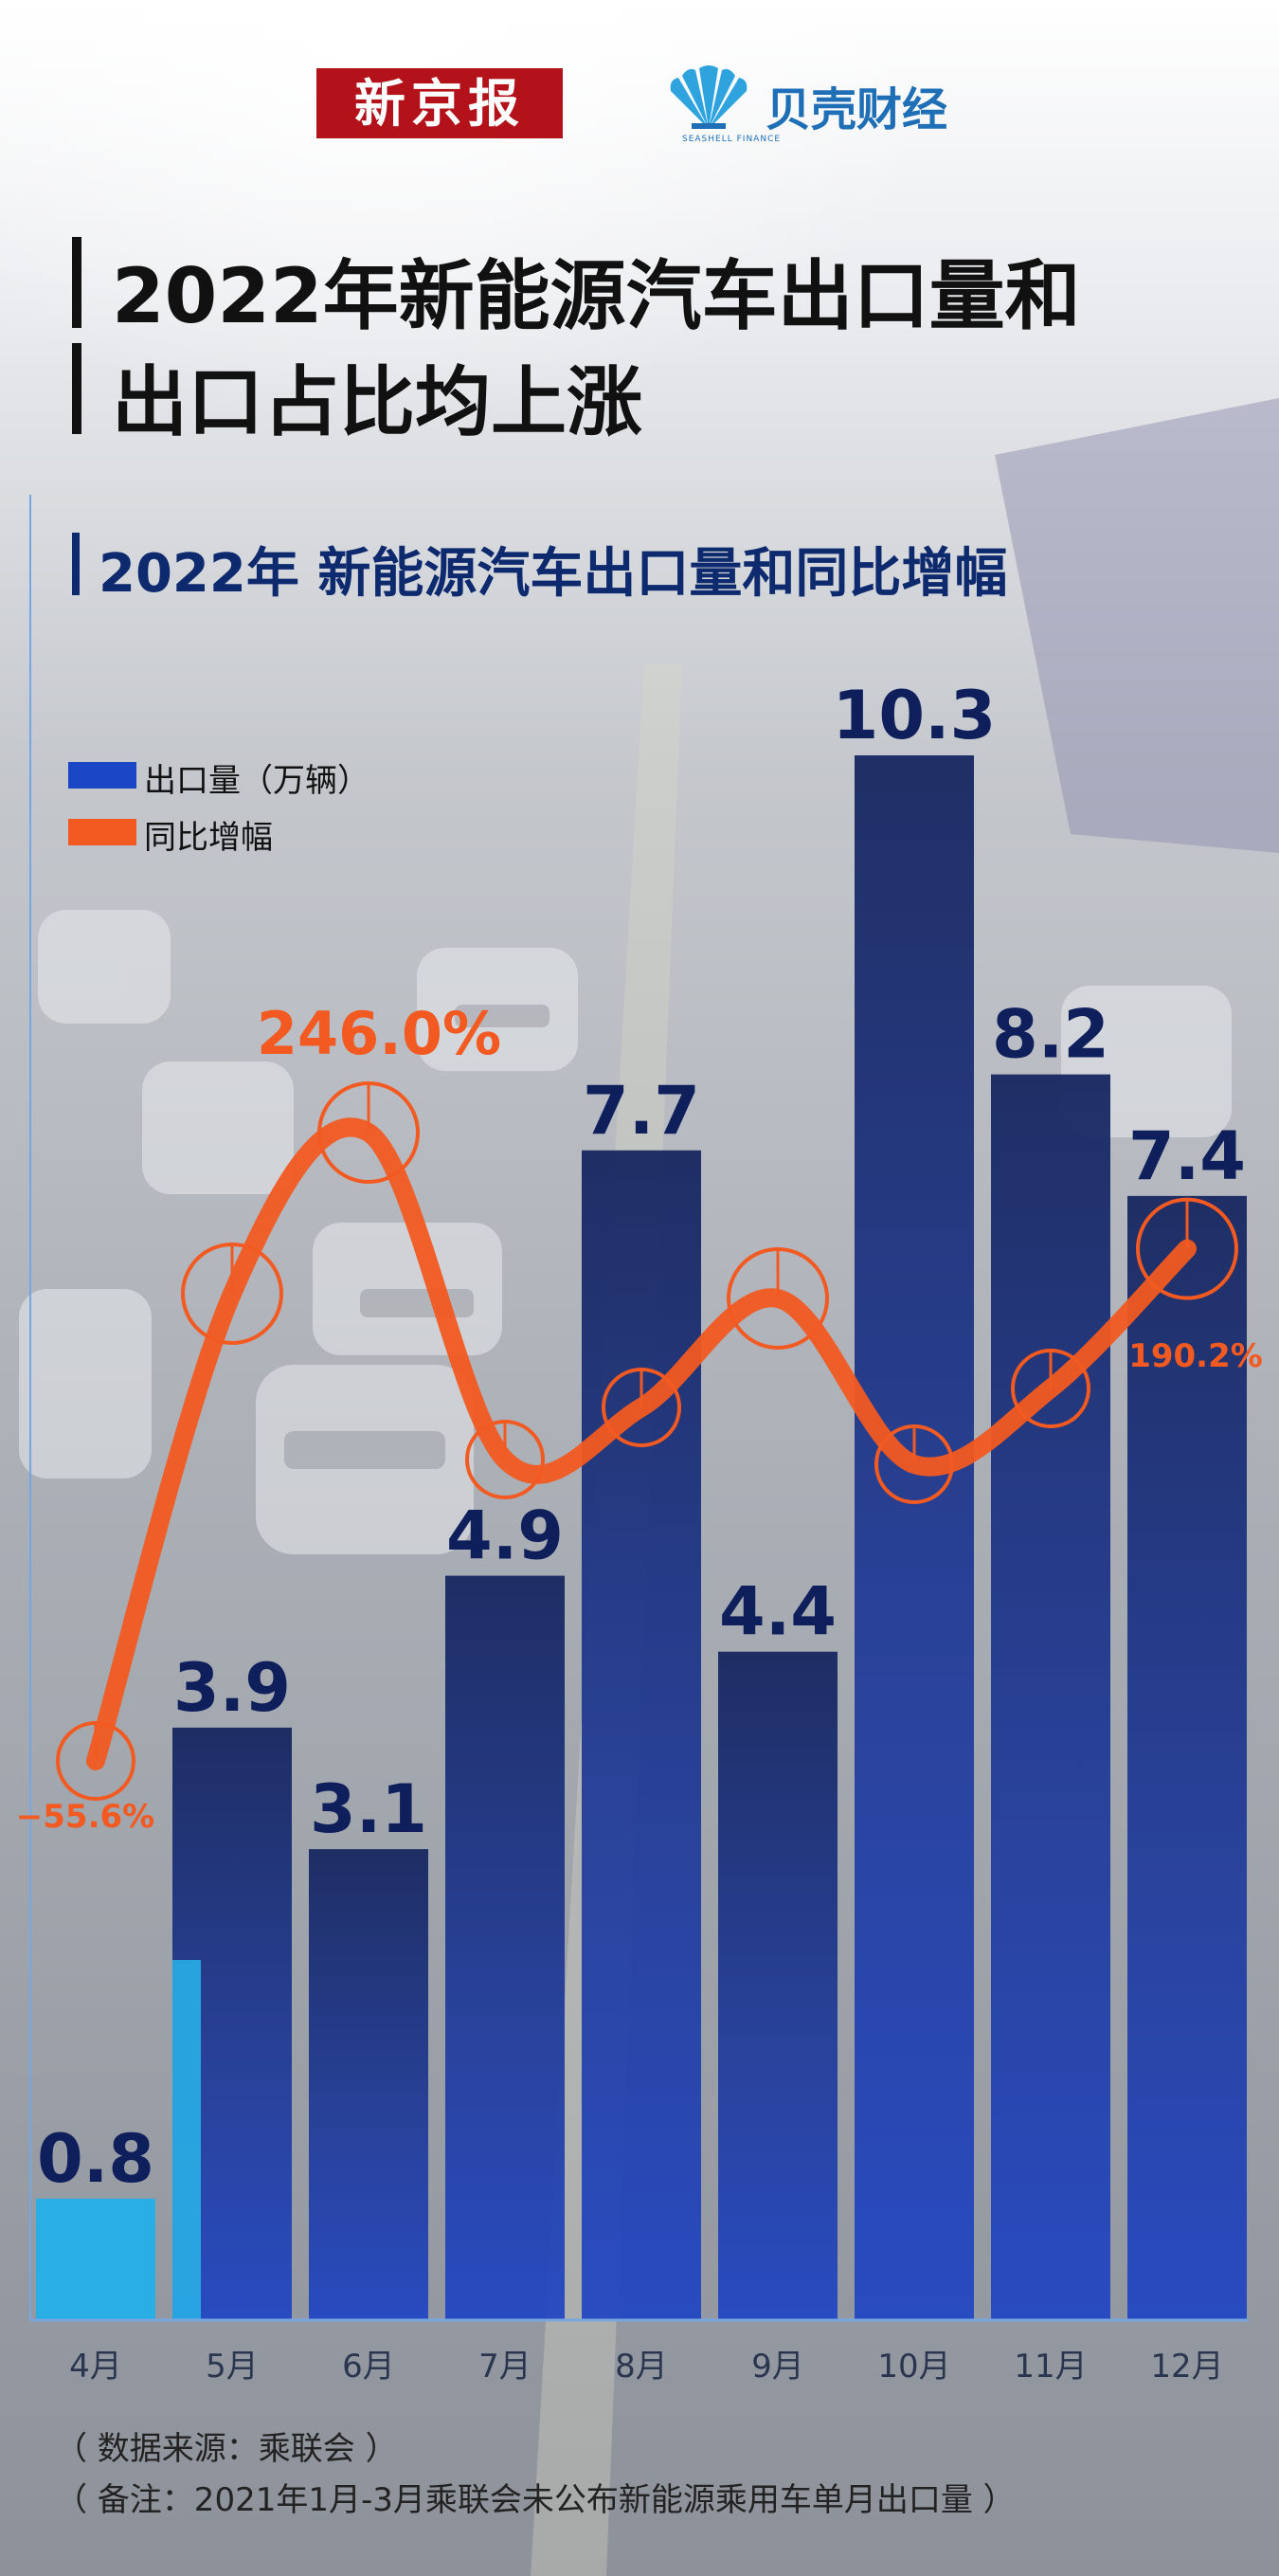 The height and width of the screenshot is (2576, 1279). I want to click on legend-swatch-export, so click(102, 775).